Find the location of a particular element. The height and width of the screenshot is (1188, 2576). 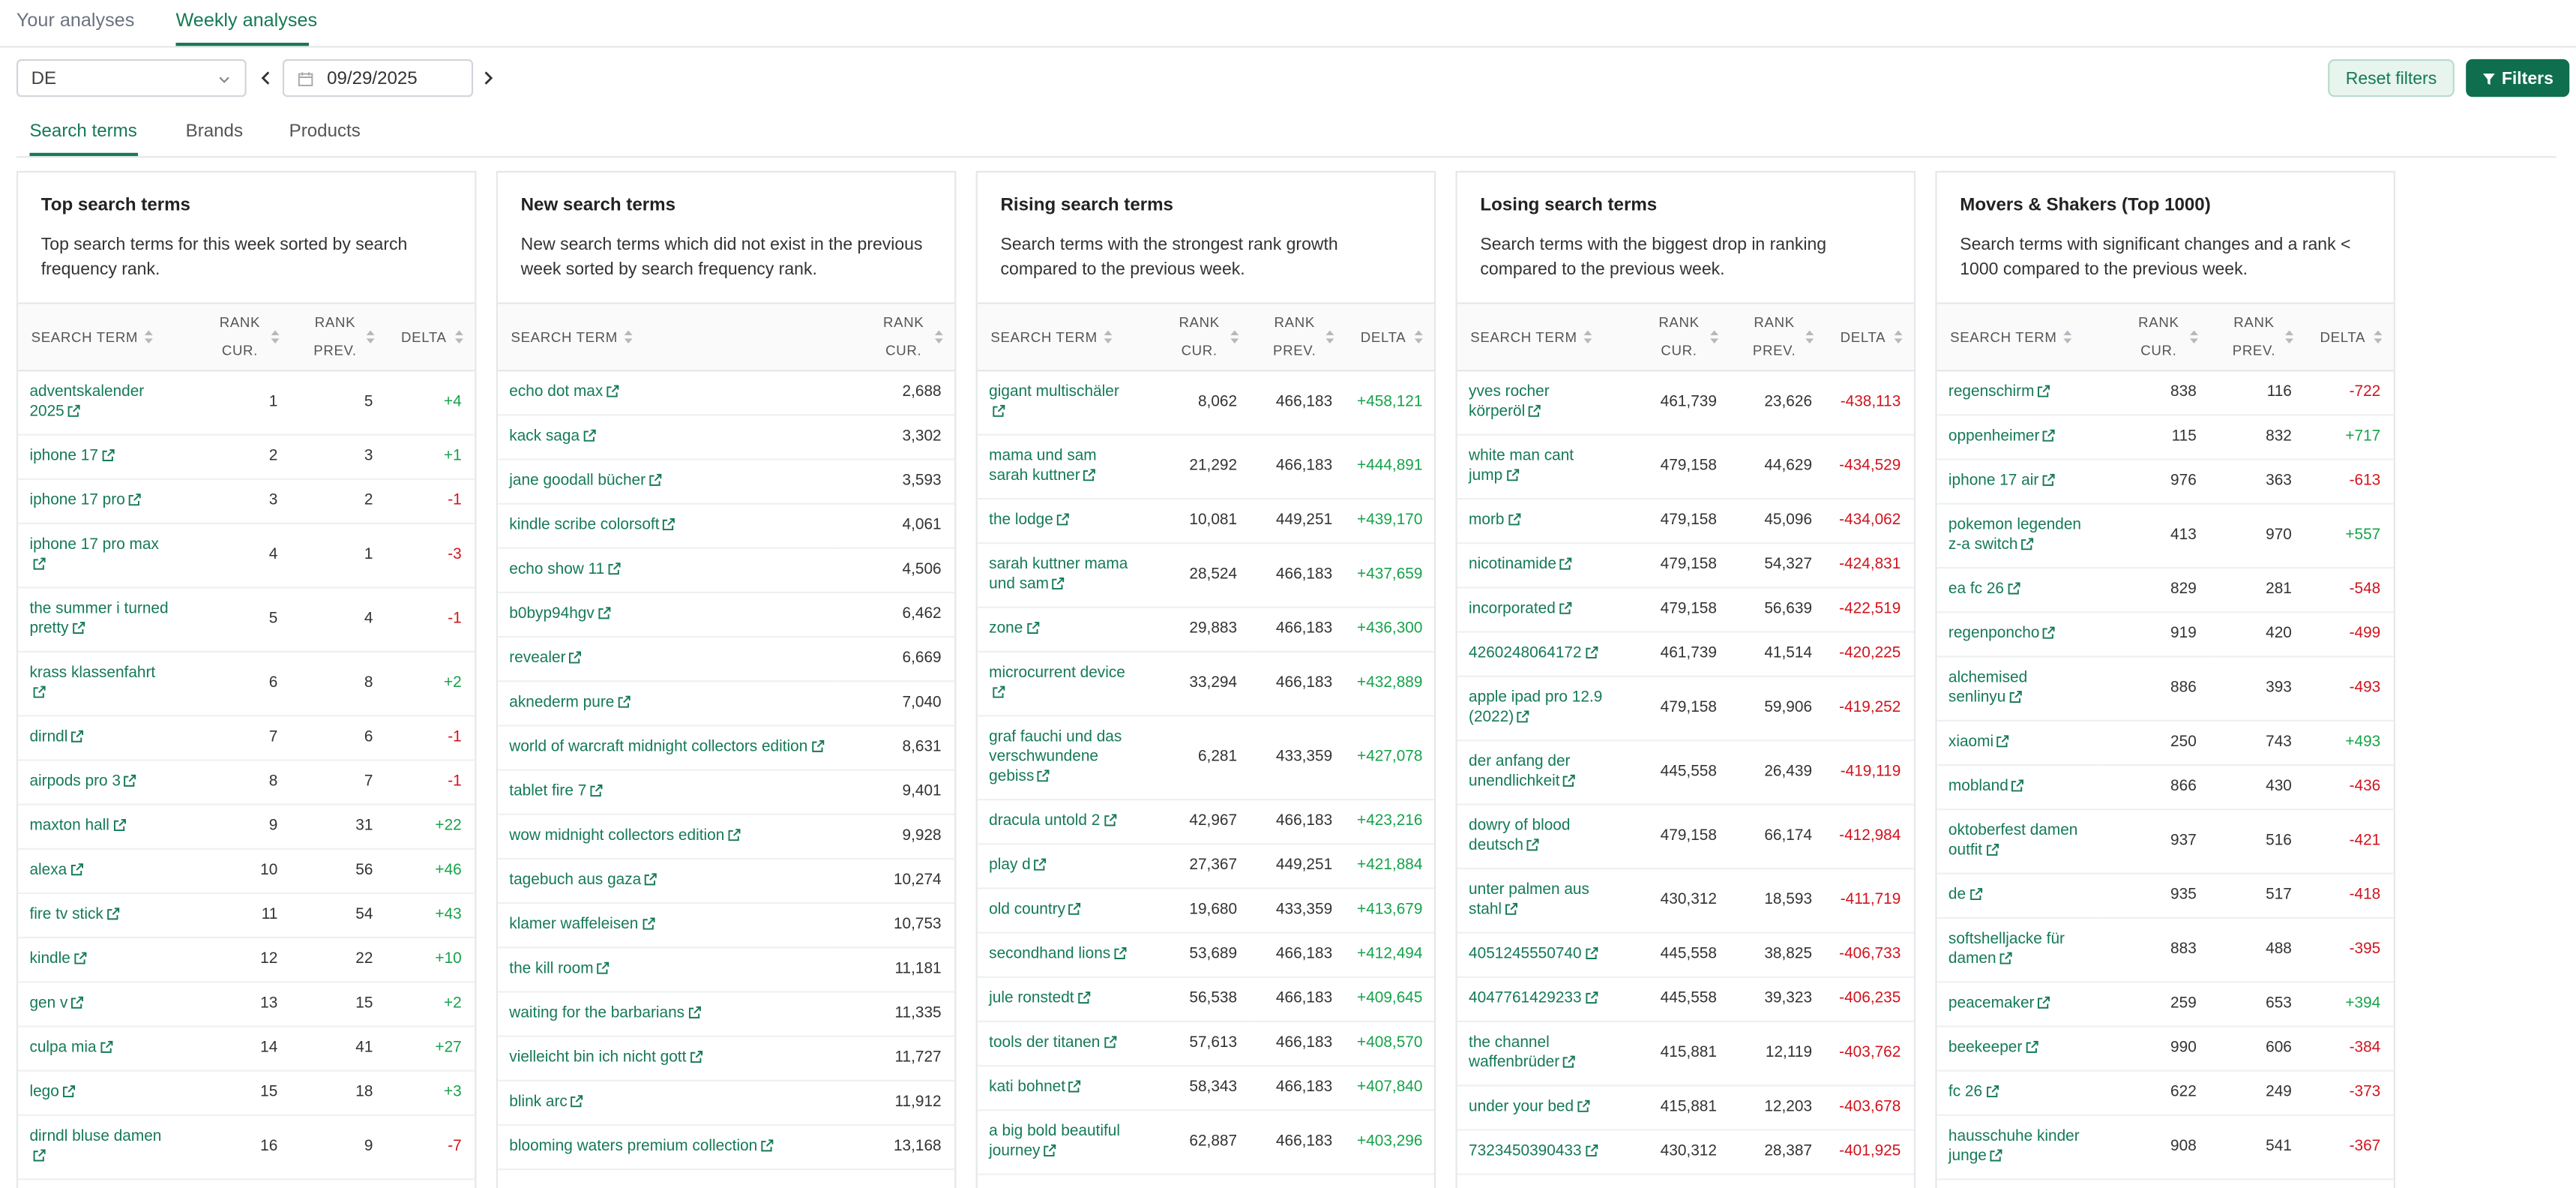

search-term-link: secondhand lions is located at coordinates (1058, 954).